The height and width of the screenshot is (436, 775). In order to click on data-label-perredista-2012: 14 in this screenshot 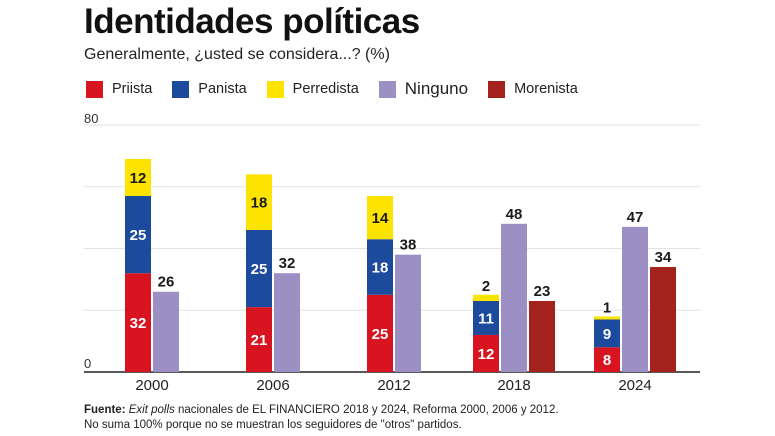, I will do `click(380, 218)`.